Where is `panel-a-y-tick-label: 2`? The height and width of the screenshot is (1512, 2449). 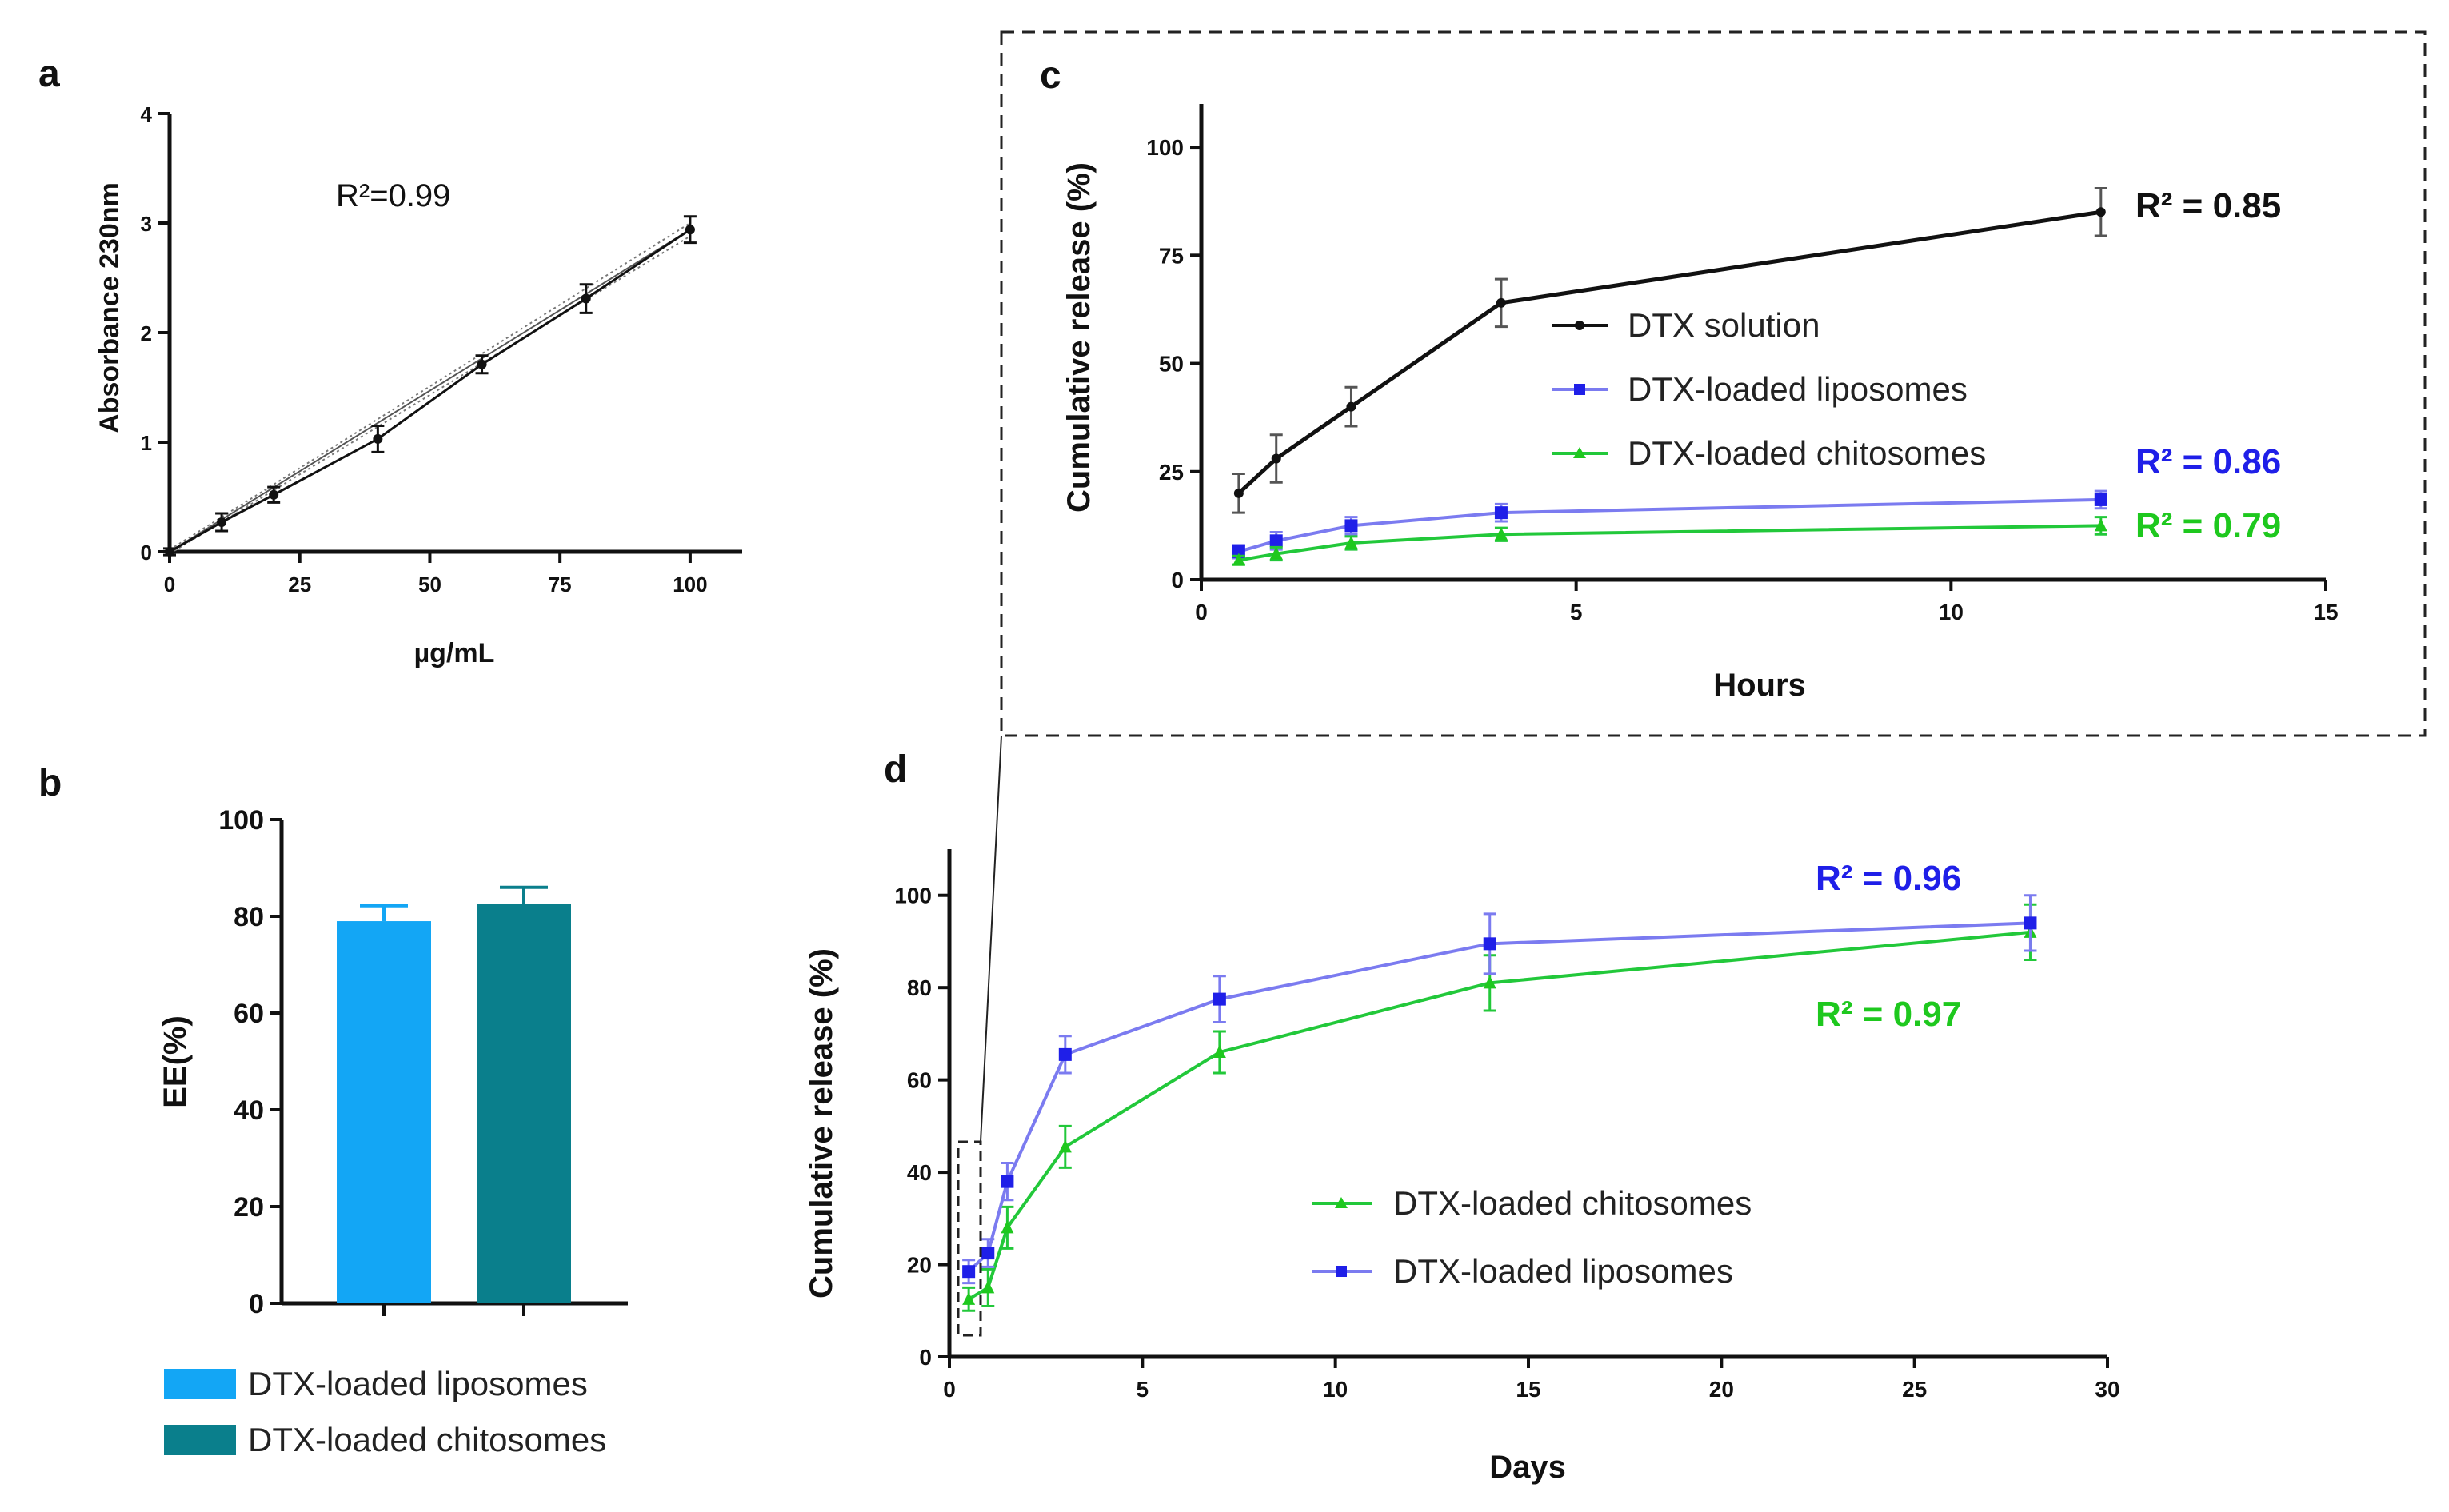 panel-a-y-tick-label: 2 is located at coordinates (146, 333).